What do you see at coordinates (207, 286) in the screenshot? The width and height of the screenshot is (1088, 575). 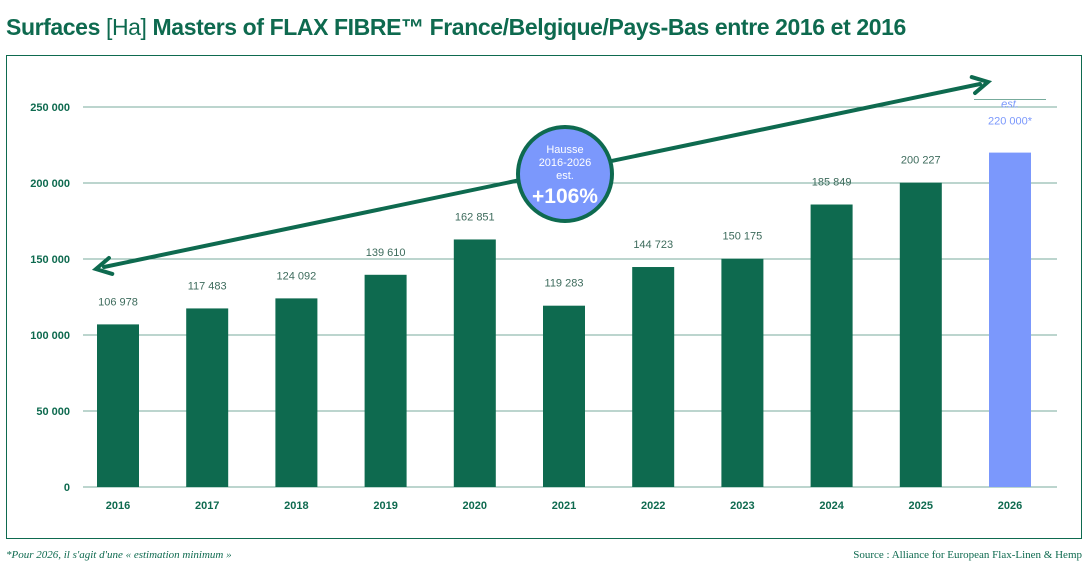 I see `value-label: 117 483` at bounding box center [207, 286].